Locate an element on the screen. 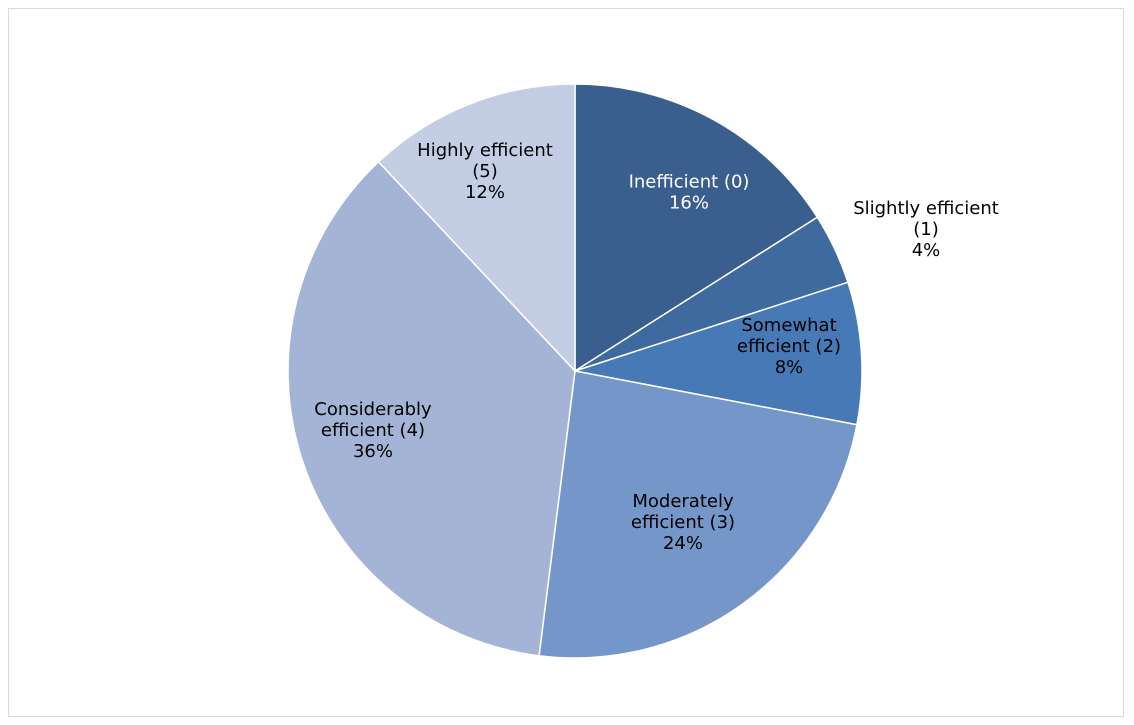  pie-label-line: efficient (4) is located at coordinates (373, 430).